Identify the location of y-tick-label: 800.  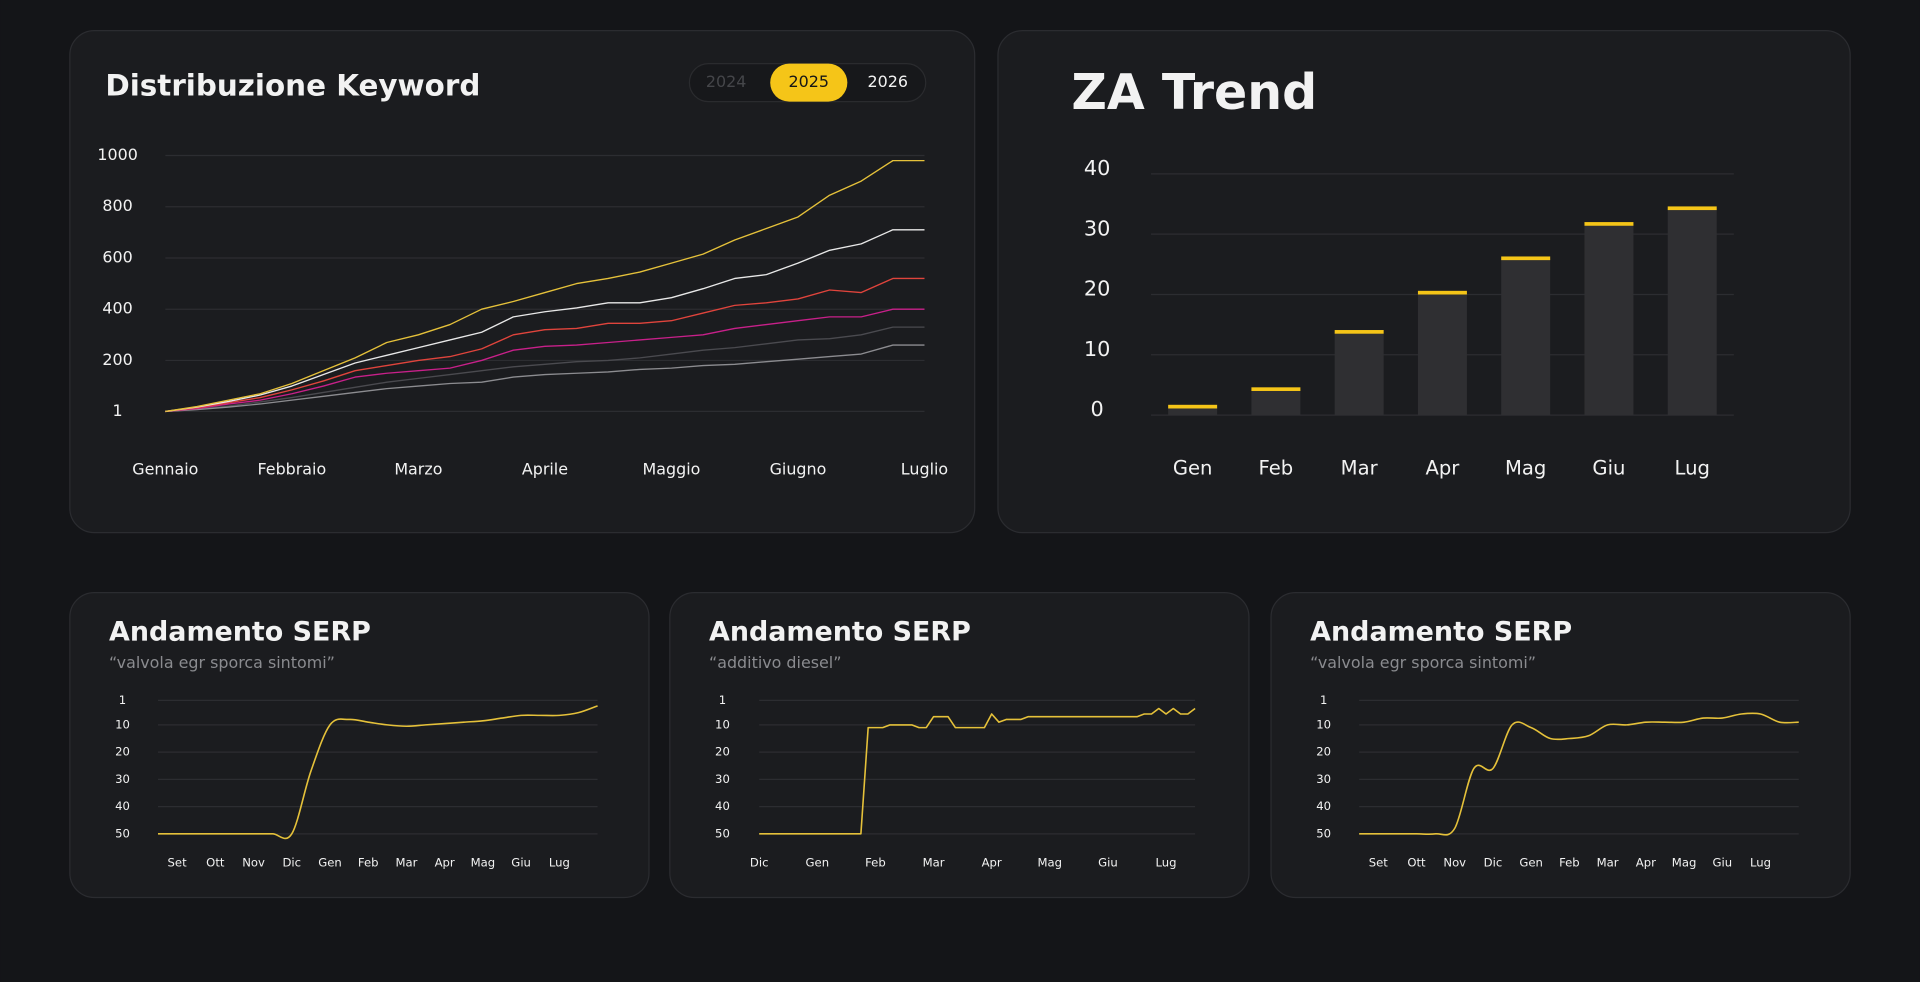
(117, 205).